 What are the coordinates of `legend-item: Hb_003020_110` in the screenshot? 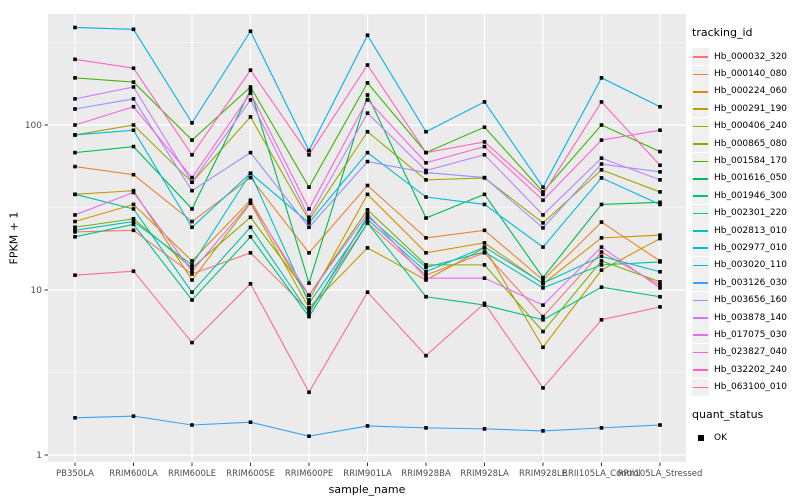 It's located at (745, 265).